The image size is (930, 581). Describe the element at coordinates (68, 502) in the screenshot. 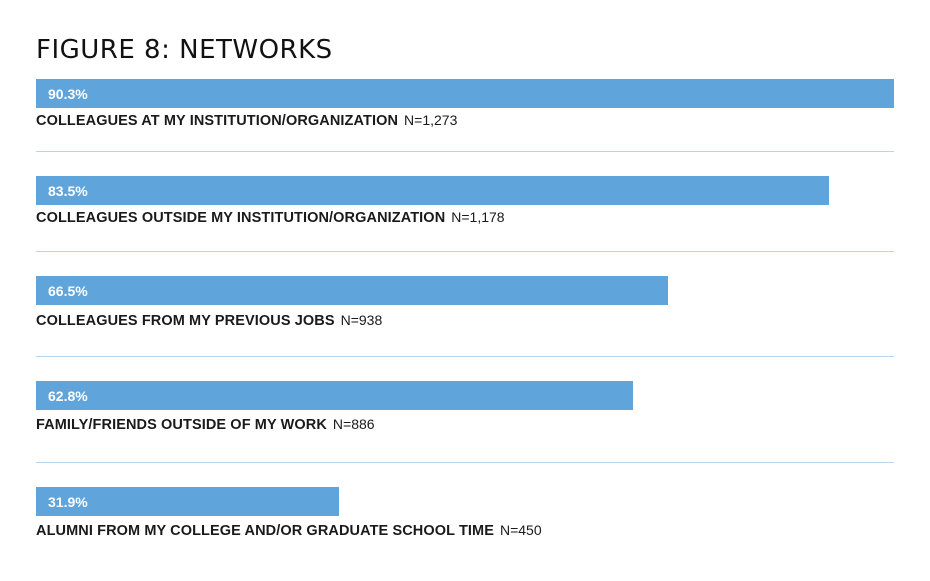

I see `bar-value-label: 31.9%` at that location.